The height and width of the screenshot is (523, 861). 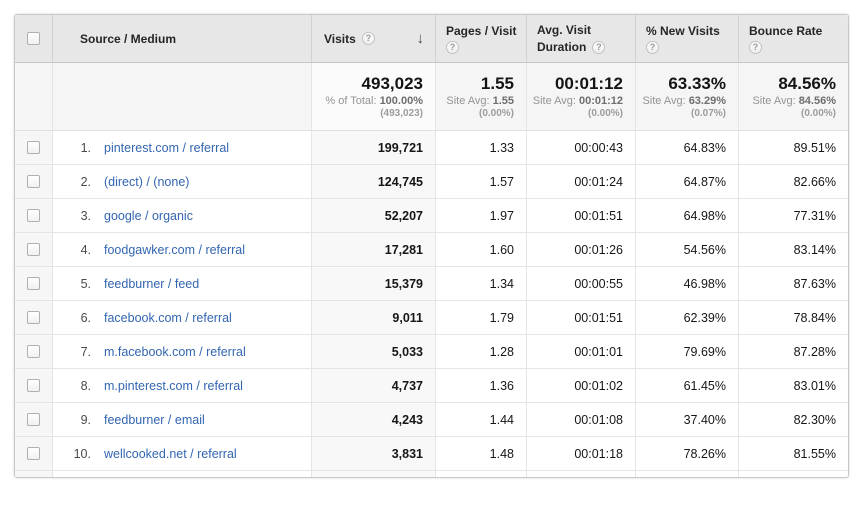 What do you see at coordinates (480, 147) in the screenshot?
I see `pages-per-visit-cell: 1.33` at bounding box center [480, 147].